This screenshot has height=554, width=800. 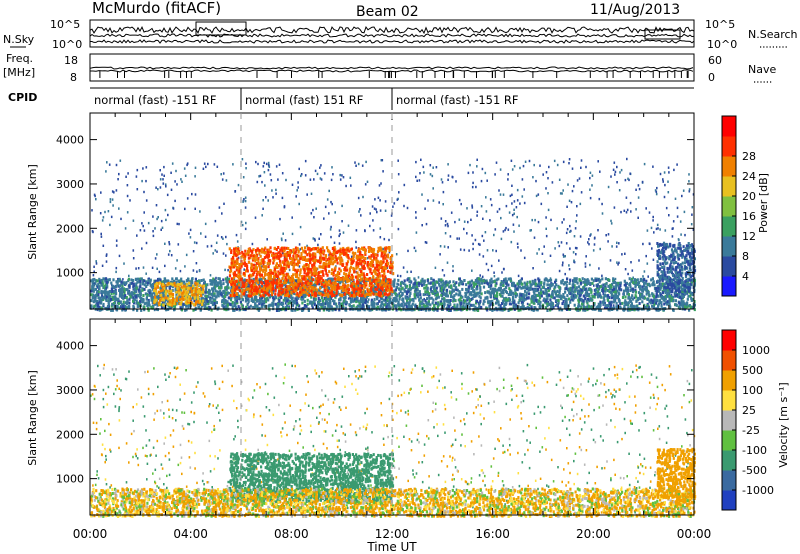 What do you see at coordinates (392, 33) in the screenshot?
I see `nsky-frame` at bounding box center [392, 33].